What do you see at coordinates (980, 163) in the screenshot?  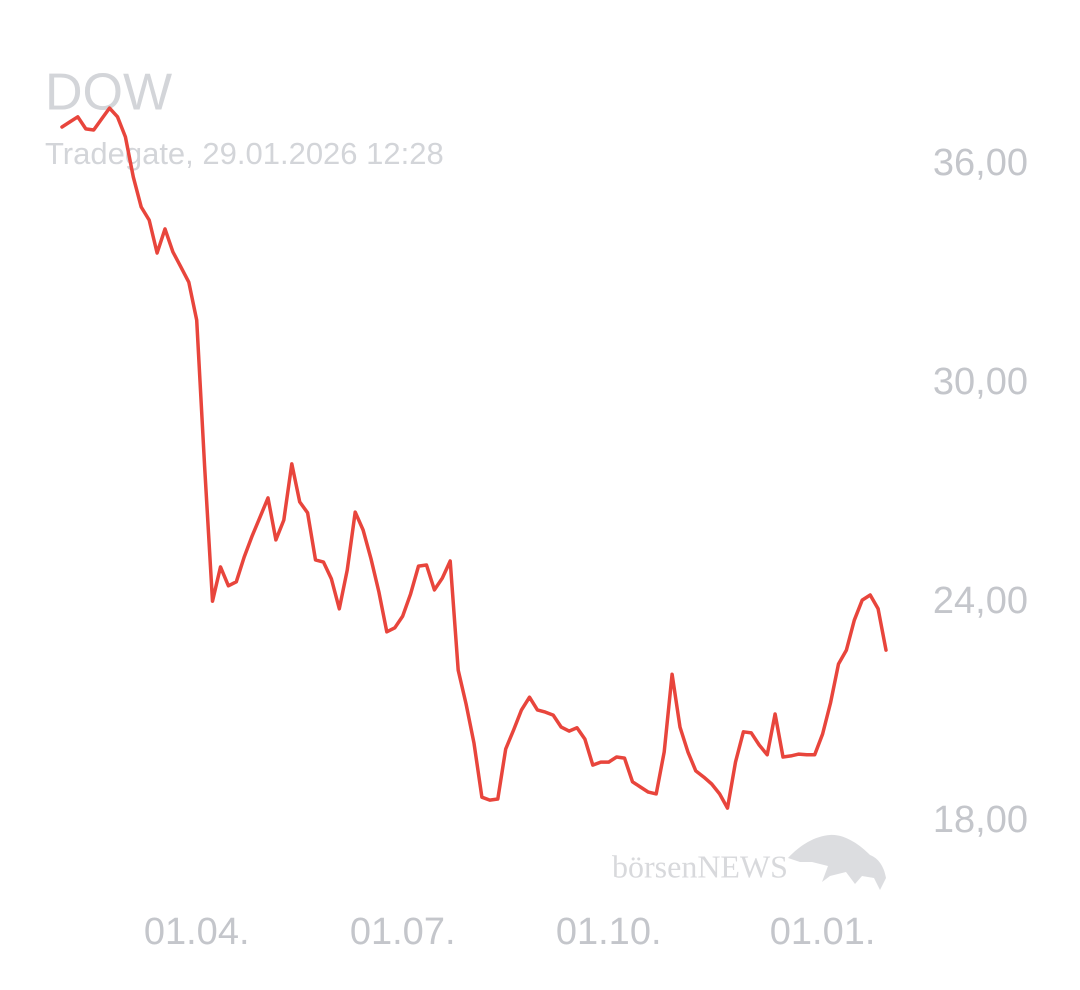 I see `y-tick-label: 36,00` at bounding box center [980, 163].